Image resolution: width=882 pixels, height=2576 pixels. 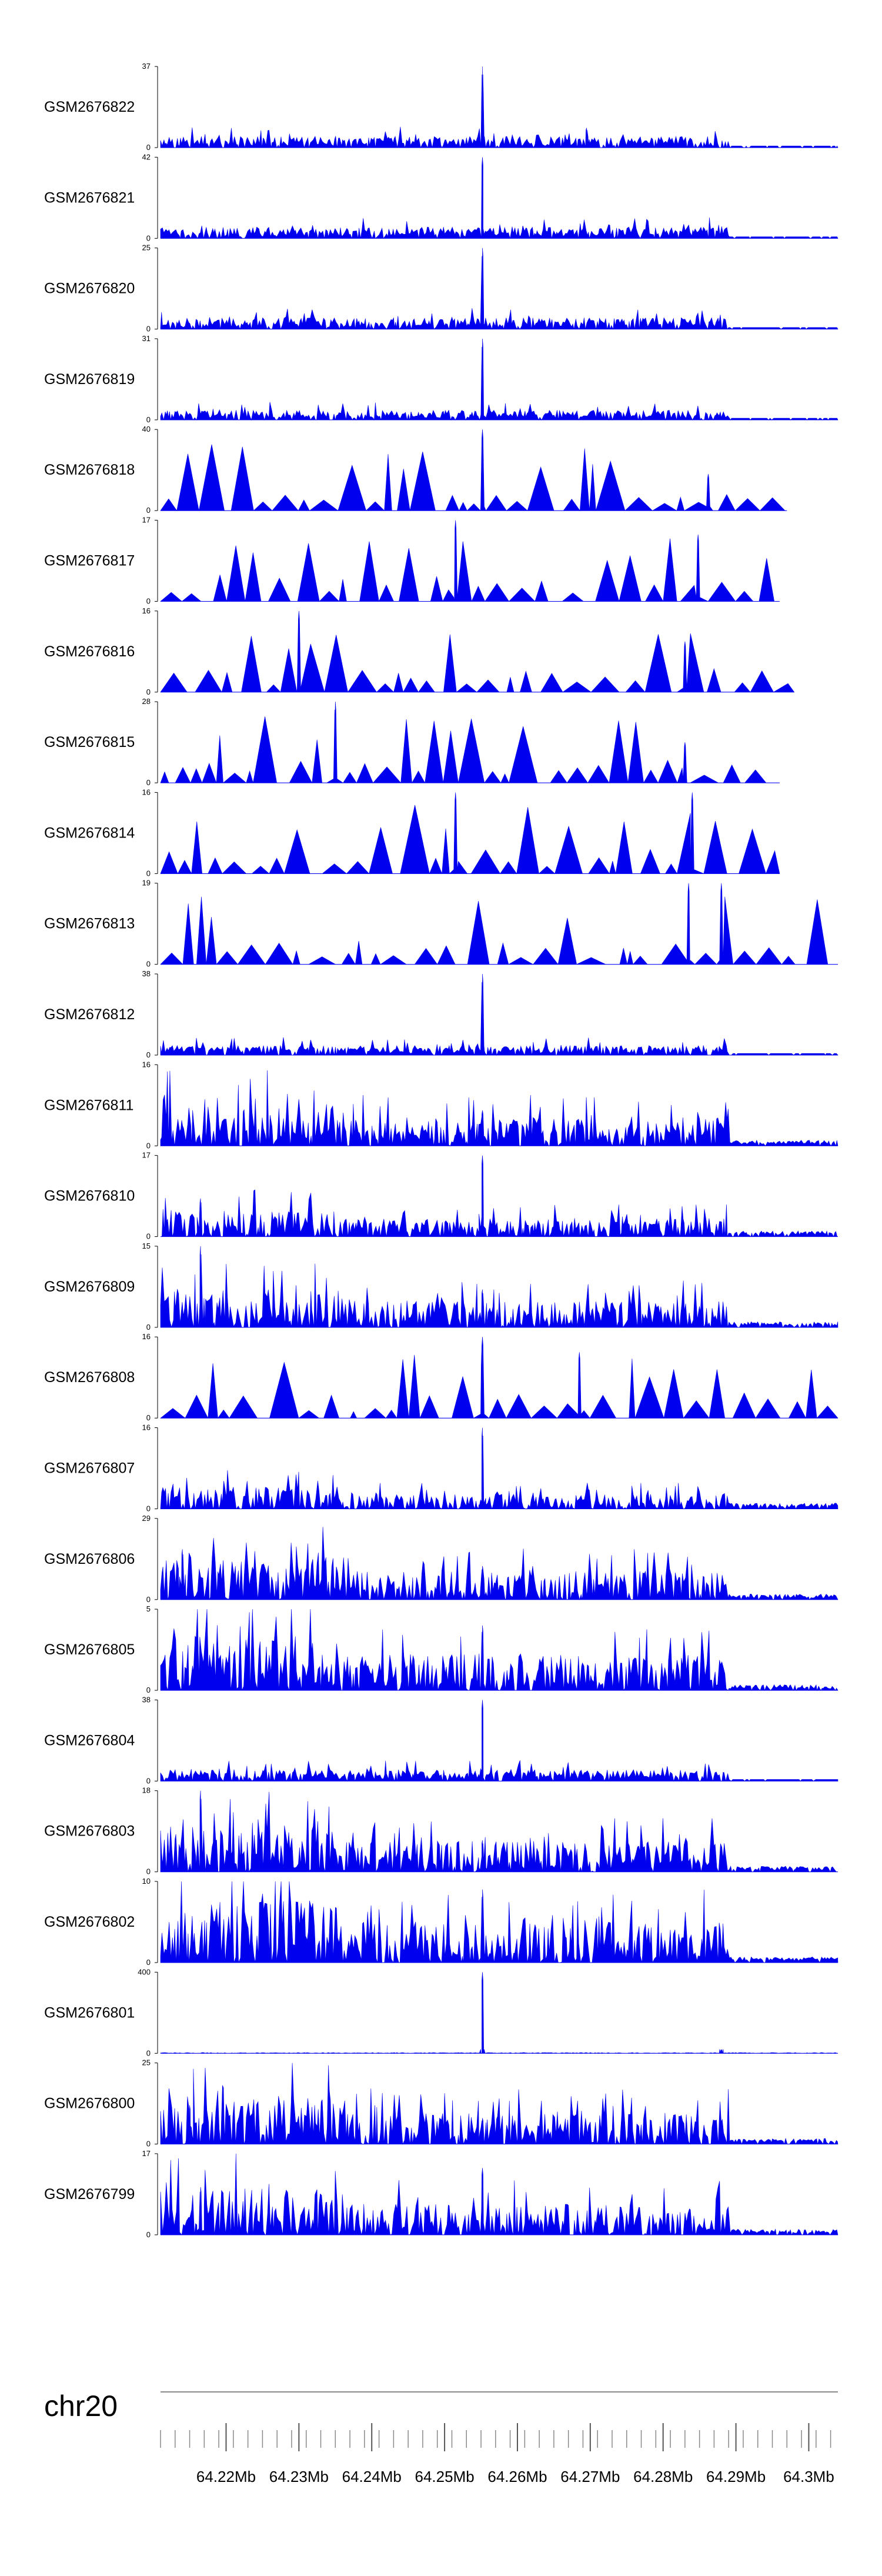 What do you see at coordinates (226, 2476) in the screenshot?
I see `x-tick-label: 64.22Mb` at bounding box center [226, 2476].